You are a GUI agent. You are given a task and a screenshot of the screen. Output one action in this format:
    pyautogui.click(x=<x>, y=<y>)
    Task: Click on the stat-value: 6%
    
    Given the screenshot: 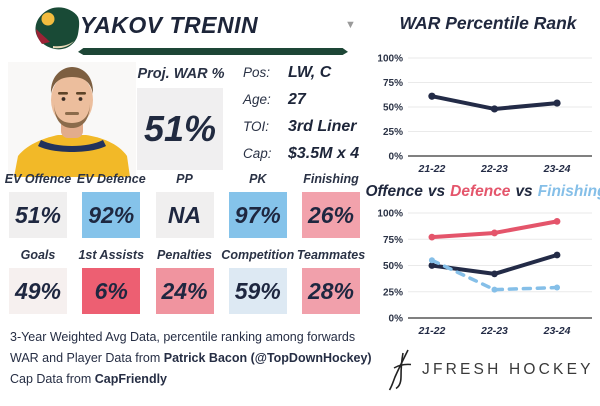 What is the action you would take?
    pyautogui.click(x=111, y=290)
    